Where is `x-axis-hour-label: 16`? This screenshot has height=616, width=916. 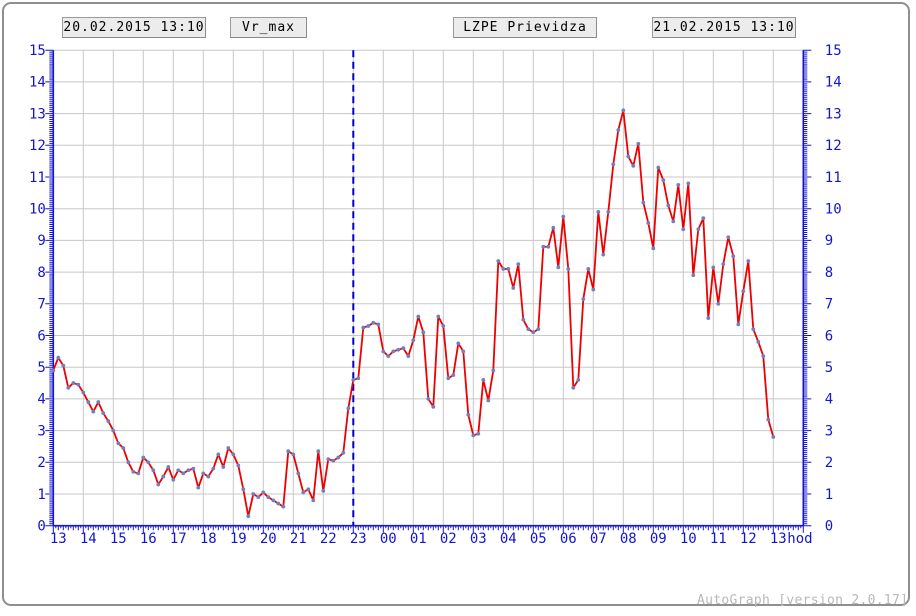 x-axis-hour-label: 16 is located at coordinates (148, 539).